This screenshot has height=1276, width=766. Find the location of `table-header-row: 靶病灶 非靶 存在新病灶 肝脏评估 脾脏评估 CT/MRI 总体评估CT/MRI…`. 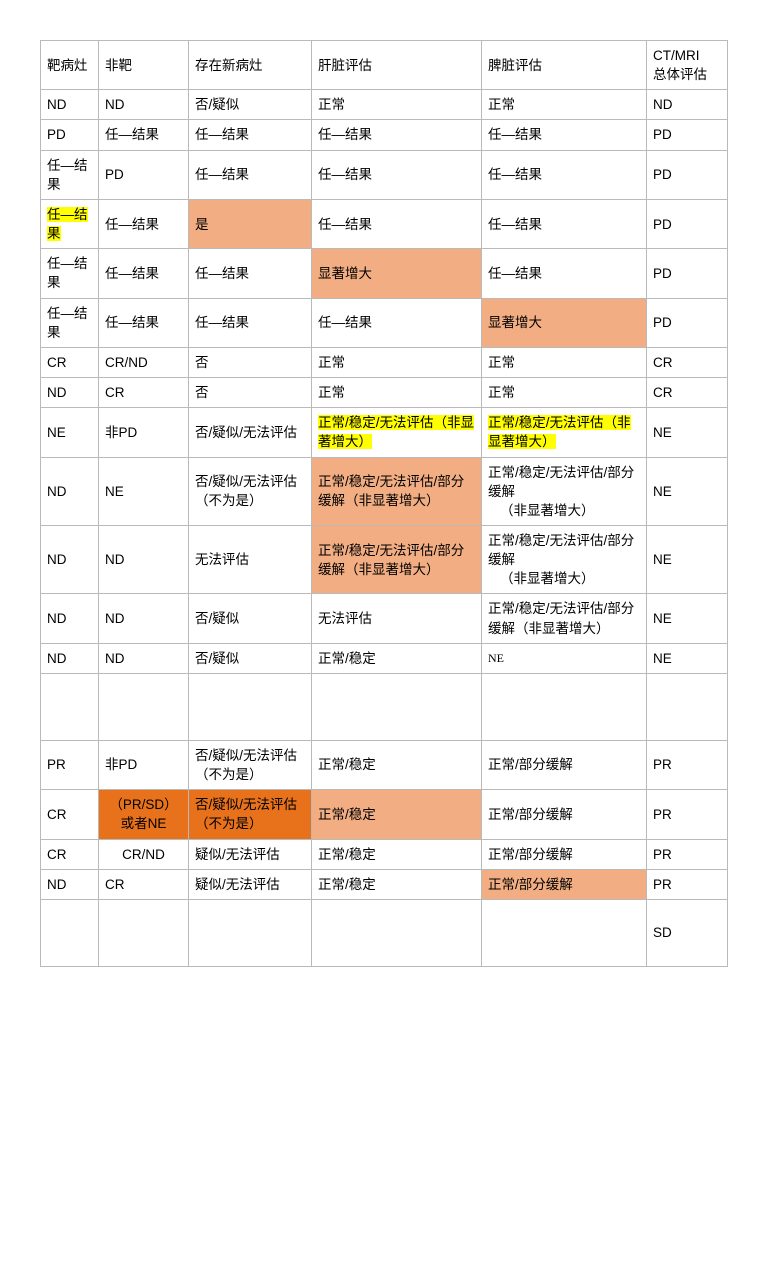

table-header-row: 靶病灶 非靶 存在新病灶 肝脏评估 脾脏评估 CT/MRI 总体评估CT/MRI… is located at coordinates (384, 65).